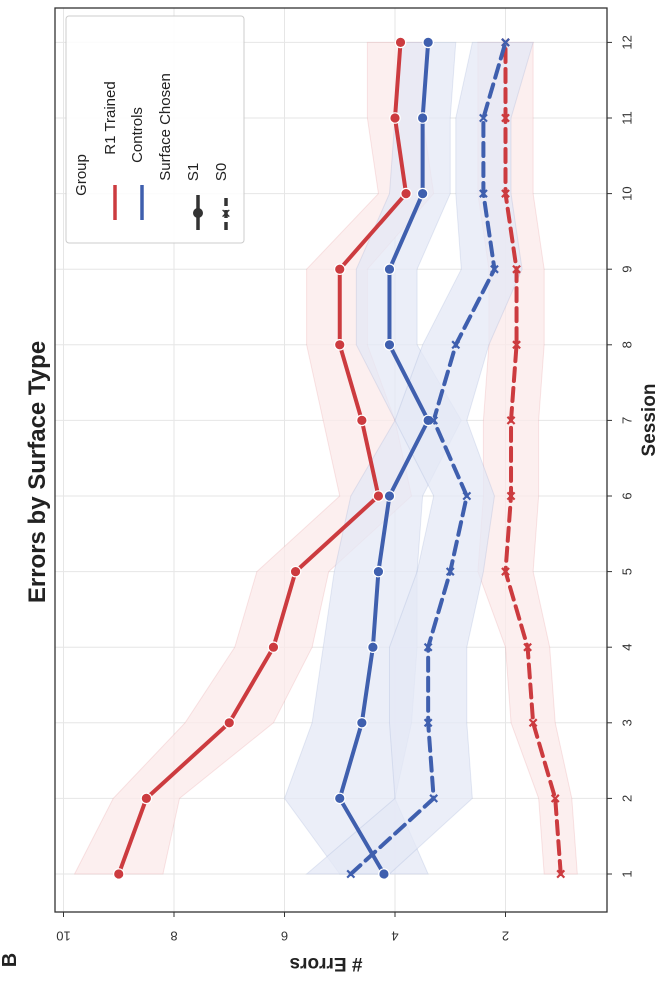  I want to click on tick-label-session-4: 4, so click(627, 647).